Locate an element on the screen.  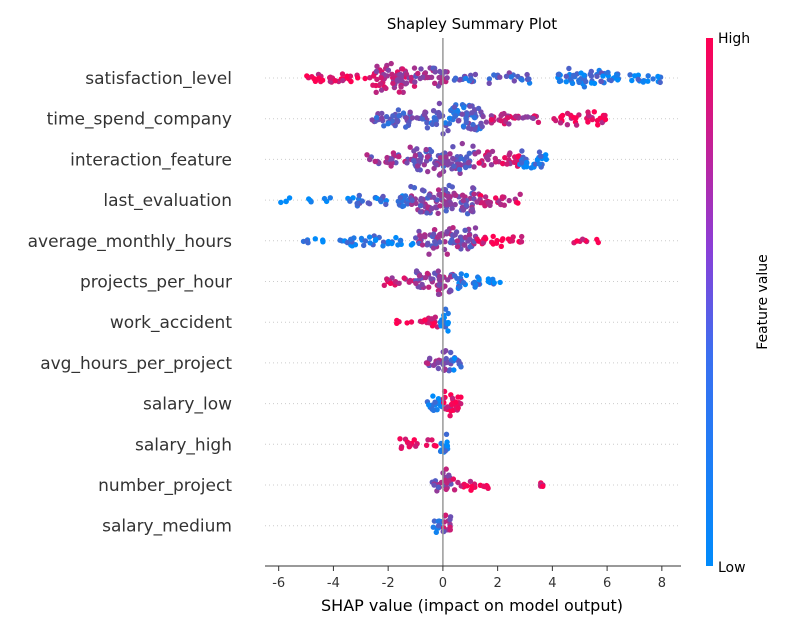
chart-title: Shapley Summary Plot is located at coordinates (472, 24).